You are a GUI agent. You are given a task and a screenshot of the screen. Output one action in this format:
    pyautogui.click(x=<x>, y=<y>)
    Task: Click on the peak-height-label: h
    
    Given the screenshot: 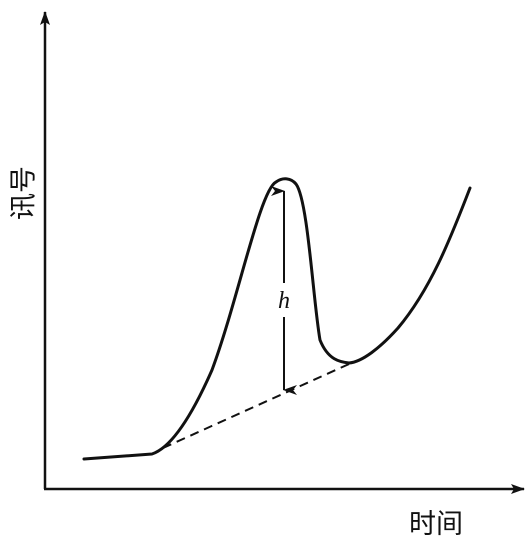 What is the action you would take?
    pyautogui.click(x=284, y=301)
    